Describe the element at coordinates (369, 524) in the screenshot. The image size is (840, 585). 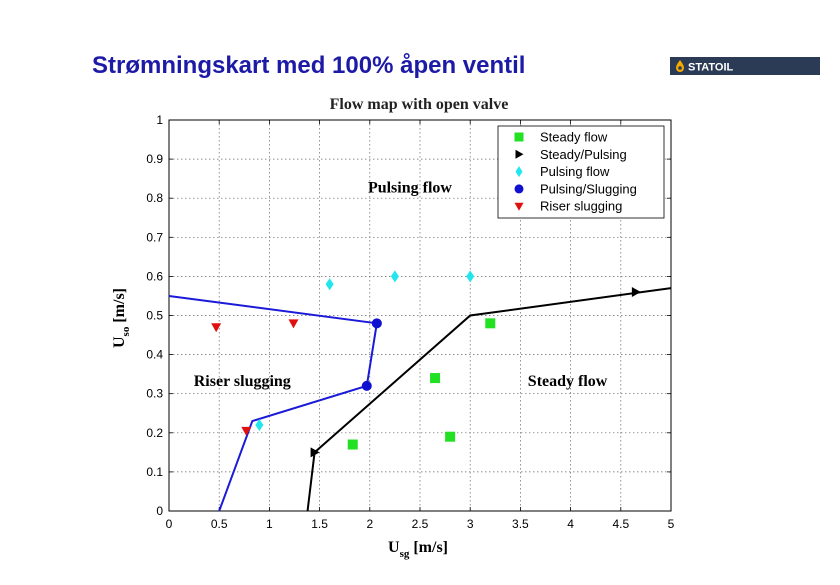
I see `x-tick-label: 2` at that location.